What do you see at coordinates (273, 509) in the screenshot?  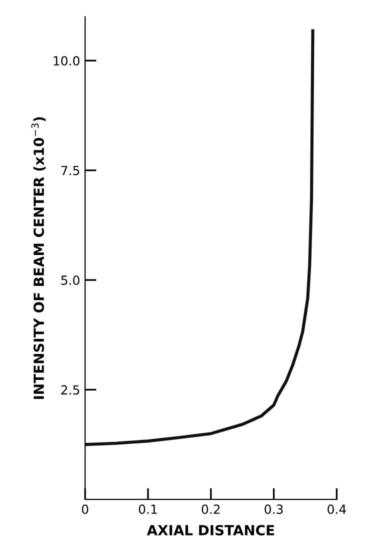 I see `x-tick-label: 0.3` at bounding box center [273, 509].